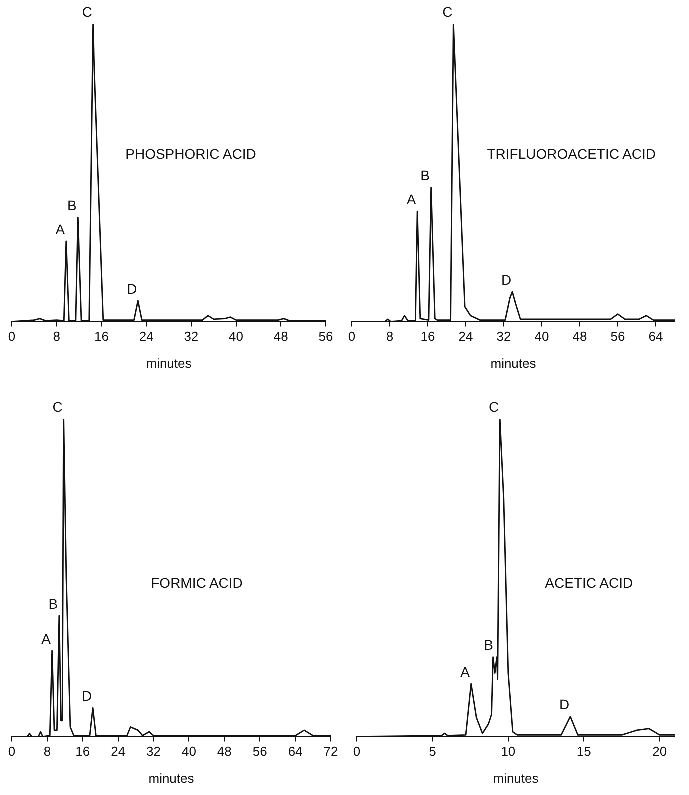 This screenshot has height=795, width=689. I want to click on text: PHOSPHORIC ACID, so click(191, 154).